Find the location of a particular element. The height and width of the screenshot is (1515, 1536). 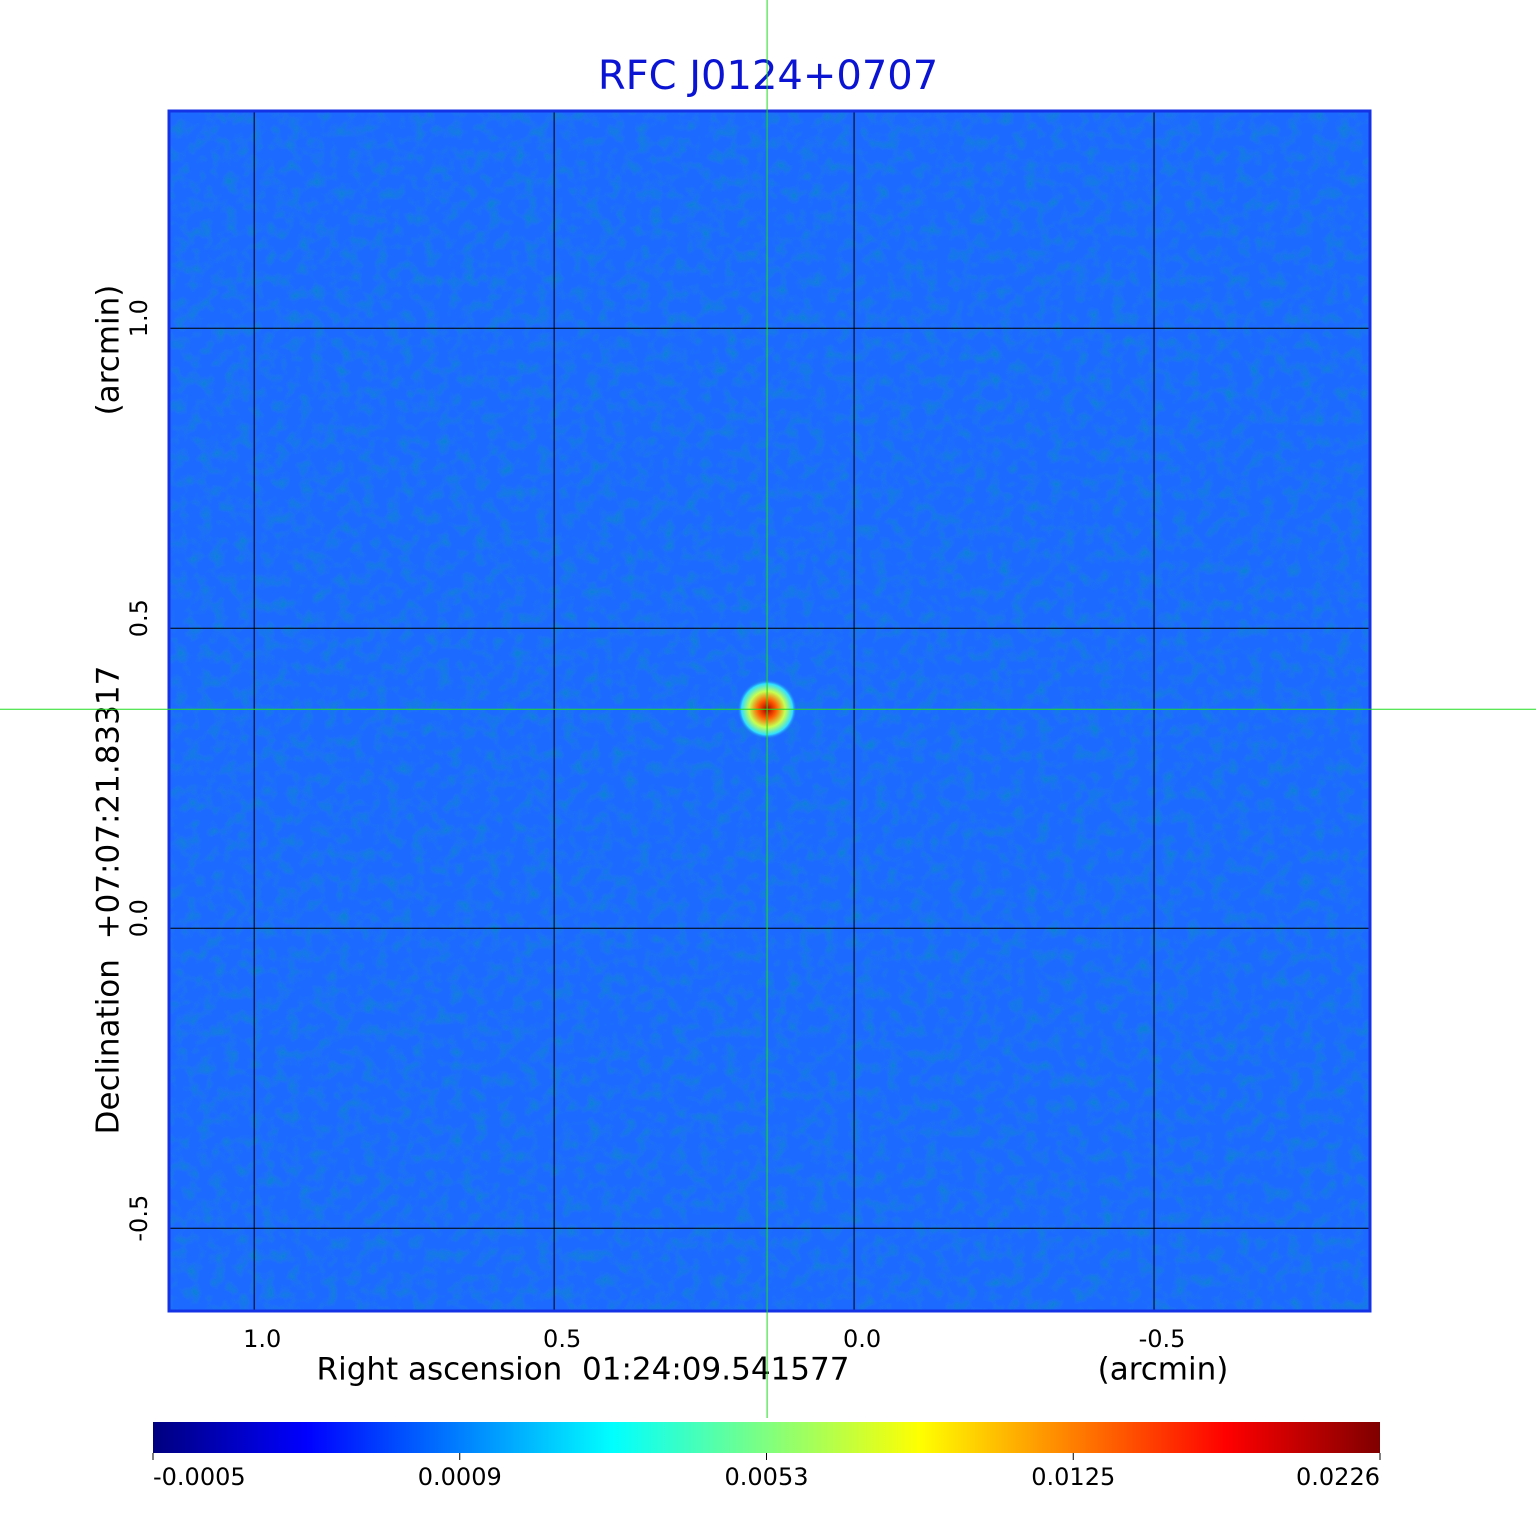

y-tick-label: 0.0 is located at coordinates (139, 918).